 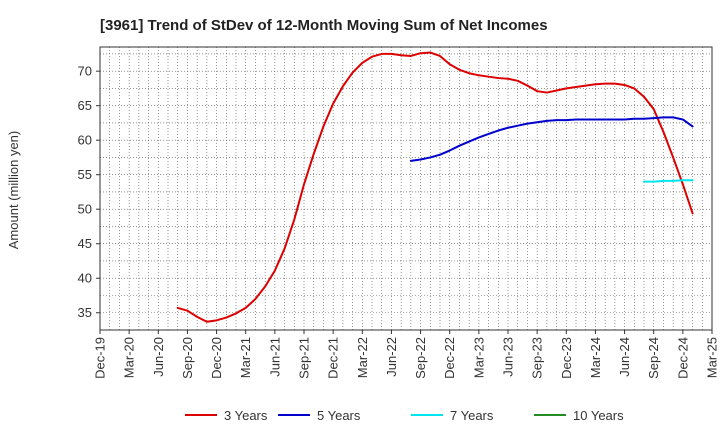 I want to click on x-tick-label: Sep-23, so click(x=537, y=358).